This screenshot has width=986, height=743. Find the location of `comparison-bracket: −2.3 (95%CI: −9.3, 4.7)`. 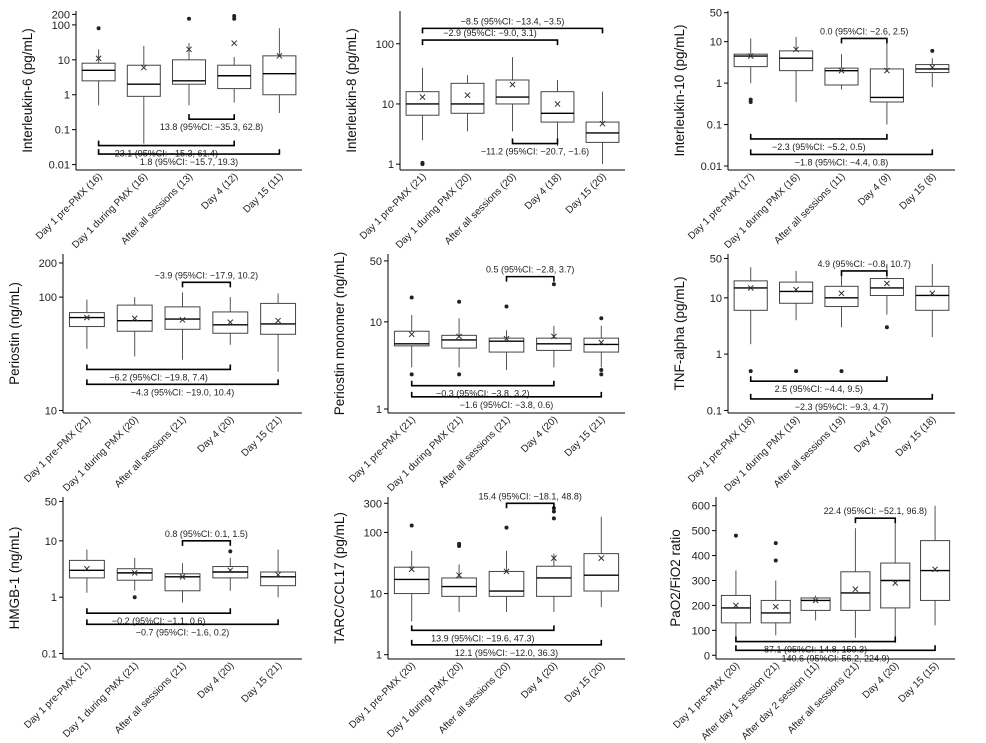

comparison-bracket: −2.3 (95%CI: −9.3, 4.7) is located at coordinates (841, 402).